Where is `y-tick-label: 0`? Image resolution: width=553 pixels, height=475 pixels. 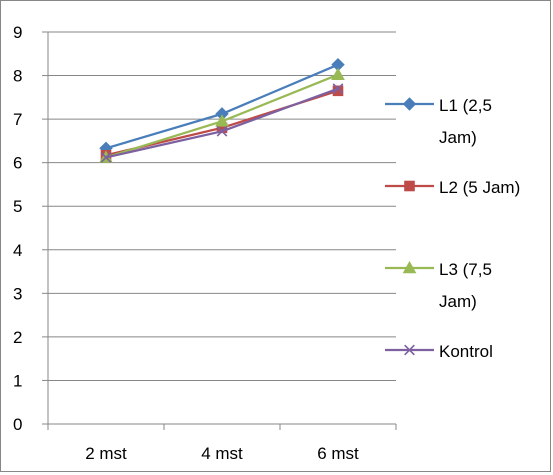
y-tick-label: 0 is located at coordinates (17, 424).